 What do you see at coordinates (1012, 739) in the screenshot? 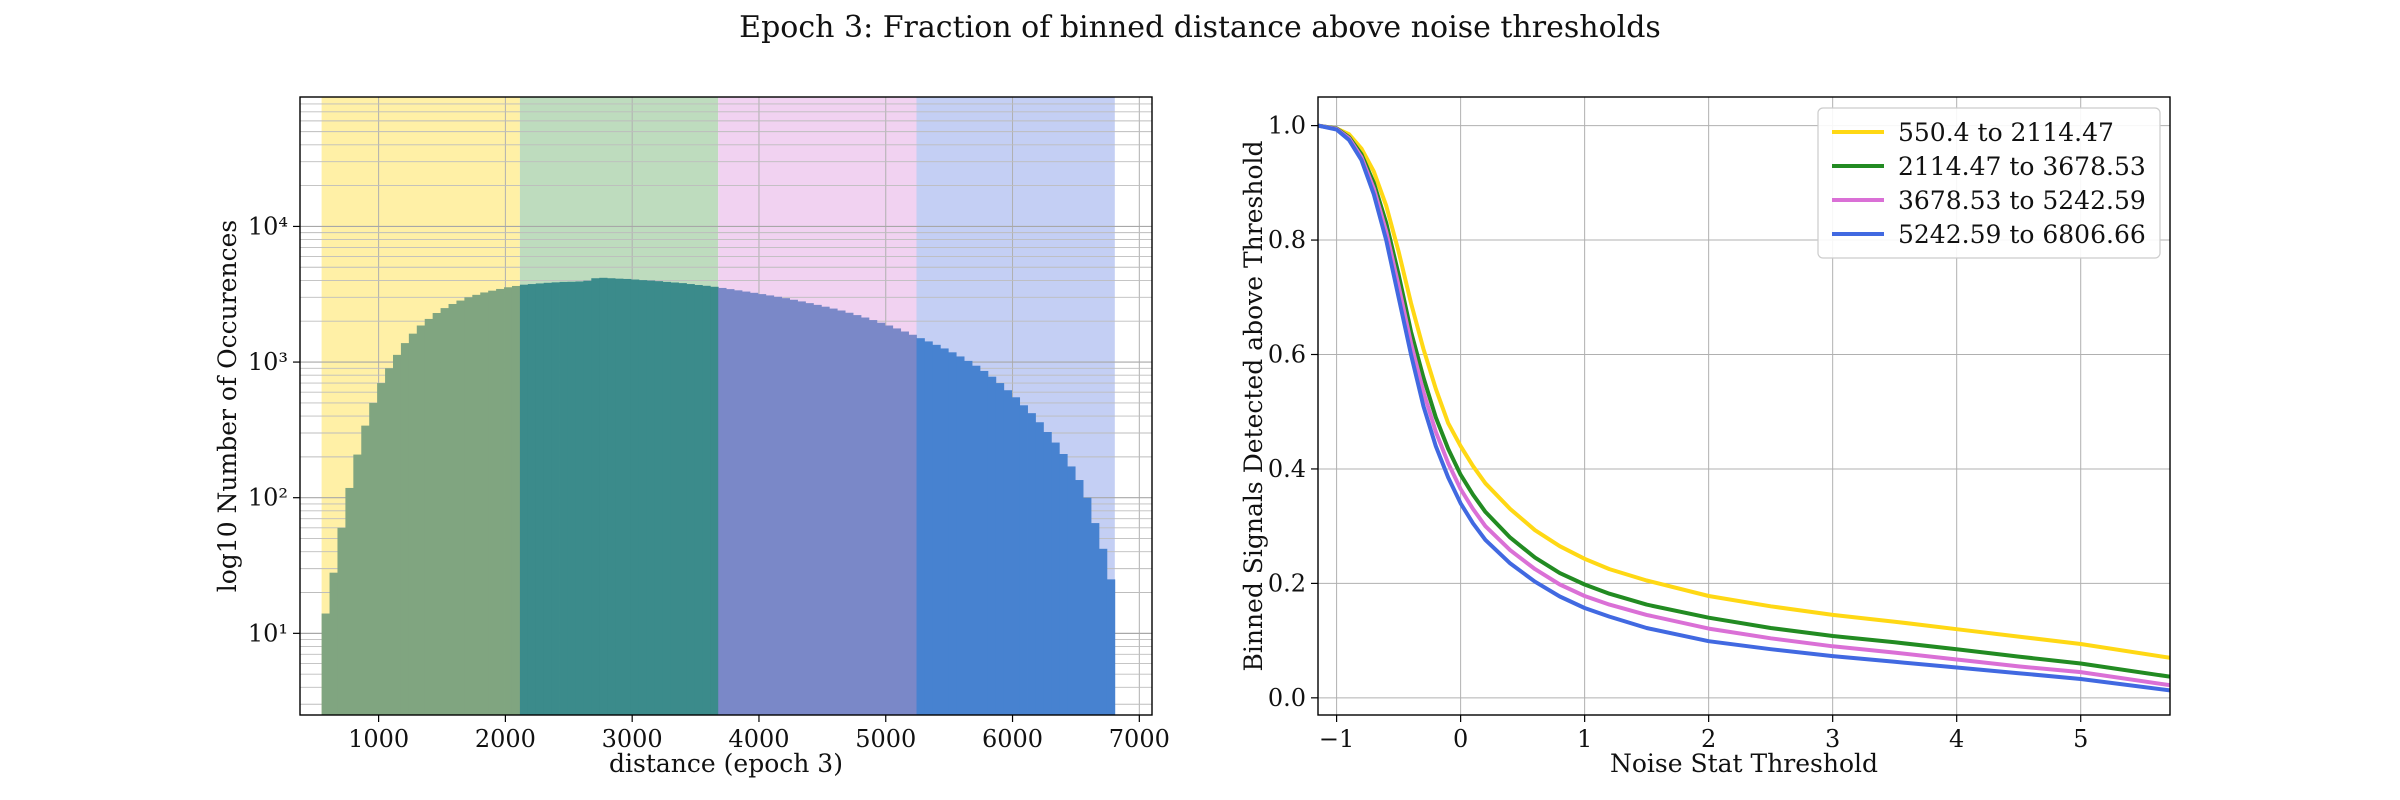
I see `histogram-x-tick-label: 6000` at bounding box center [1012, 739].